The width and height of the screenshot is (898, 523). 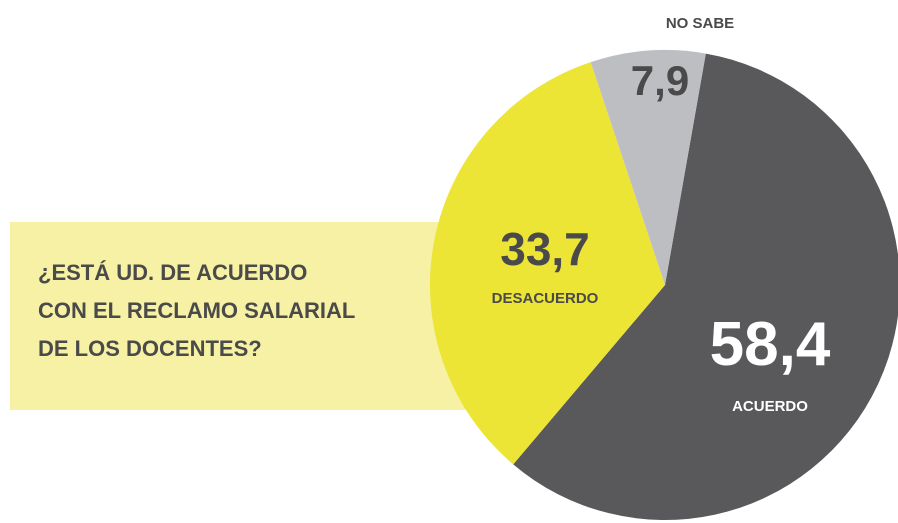 I want to click on value-label: 58,4, so click(x=770, y=344).